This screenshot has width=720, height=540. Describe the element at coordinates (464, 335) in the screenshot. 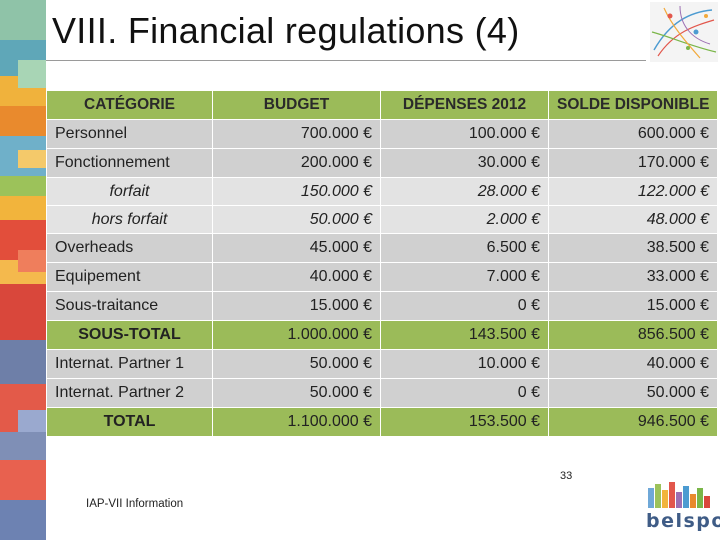

I see `row-expenses: 143.500 €` at that location.